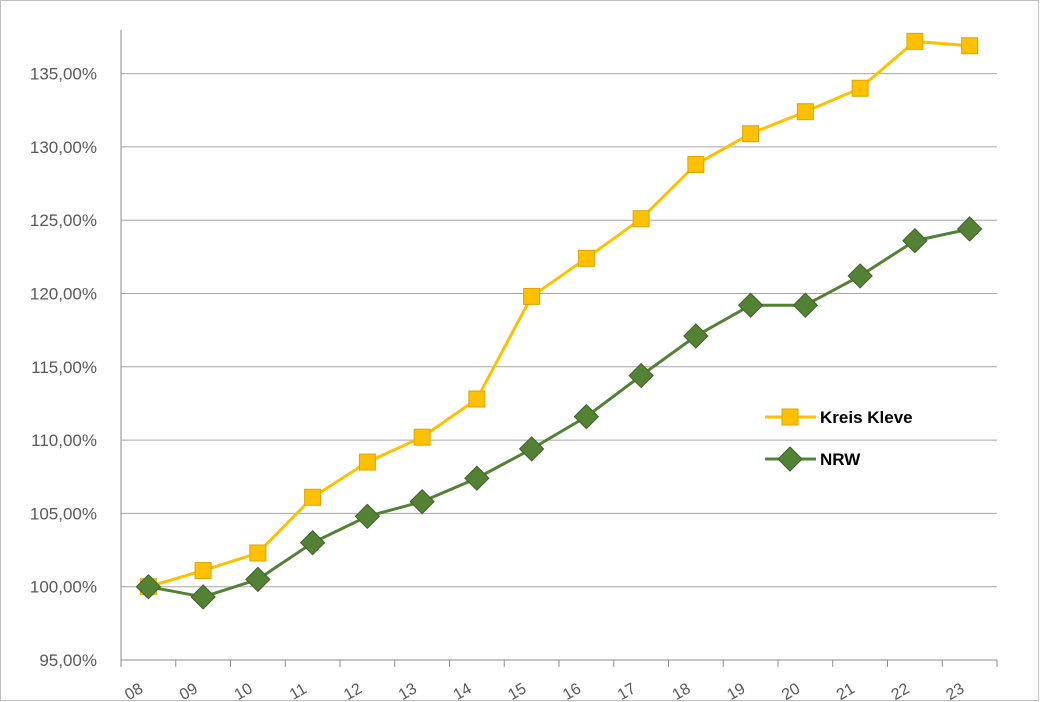 This screenshot has height=702, width=1040. I want to click on x-tick-label: 12, so click(353, 691).